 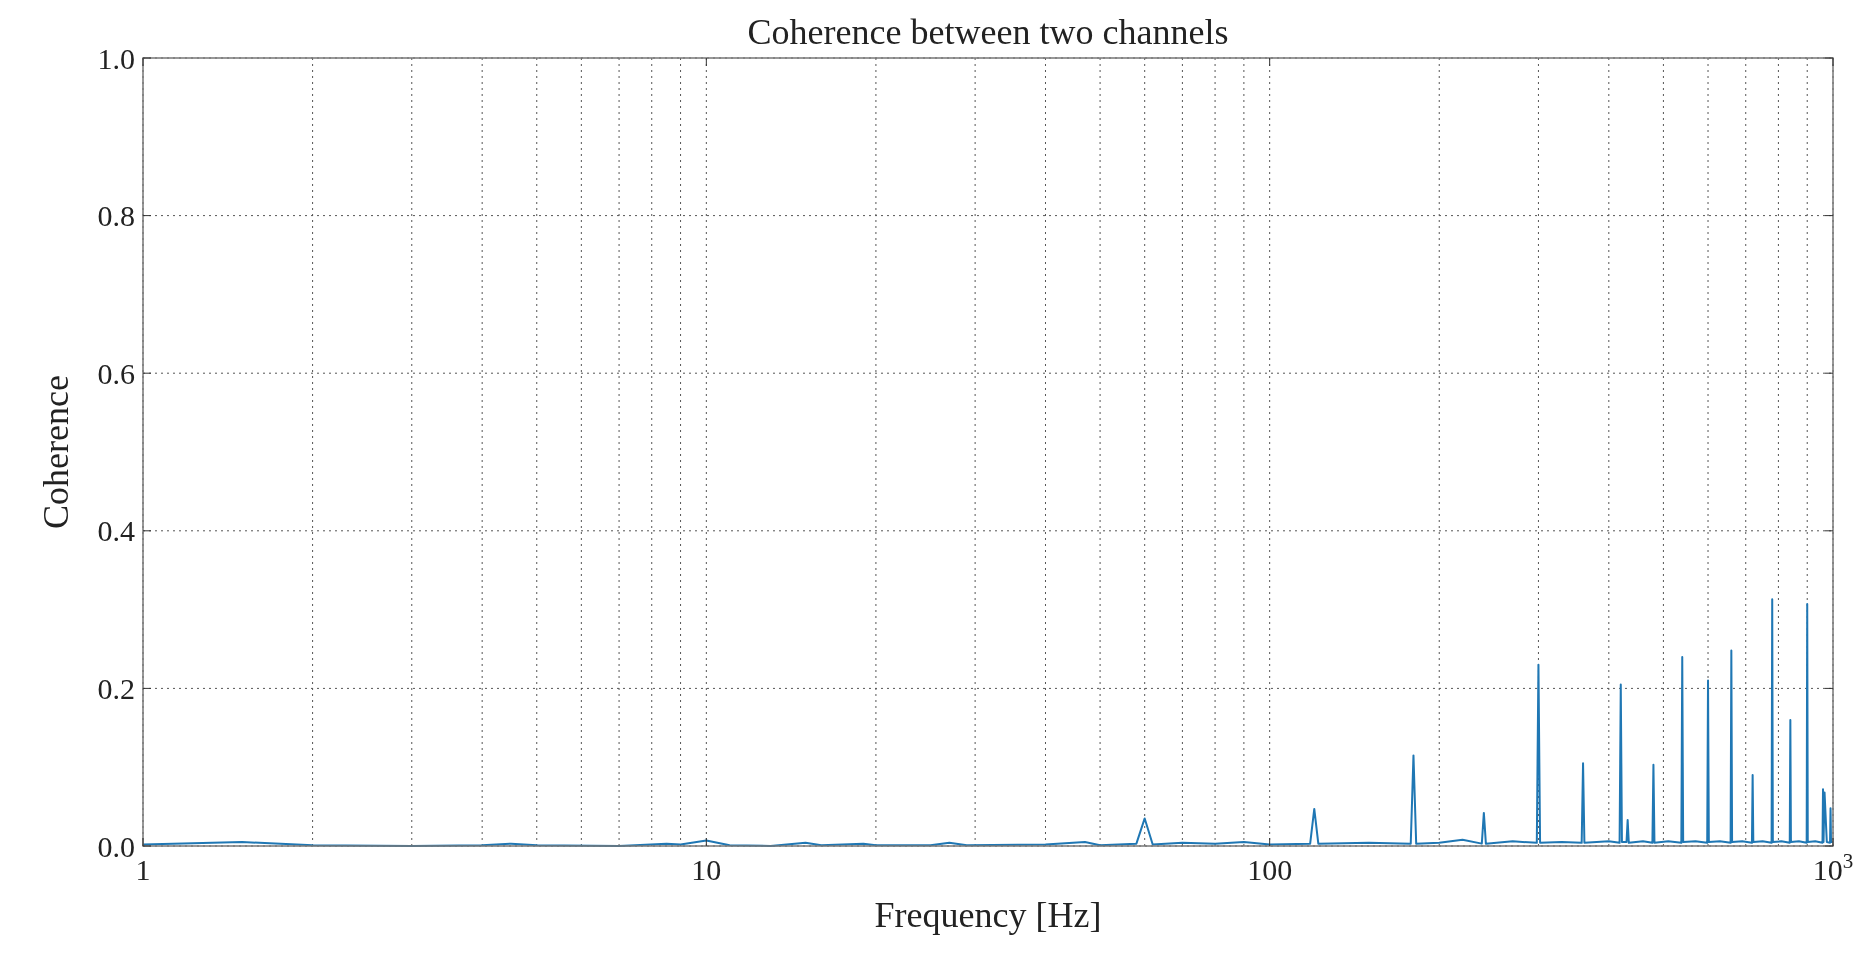 I want to click on y-tick-label: 0.0, so click(x=116, y=846).